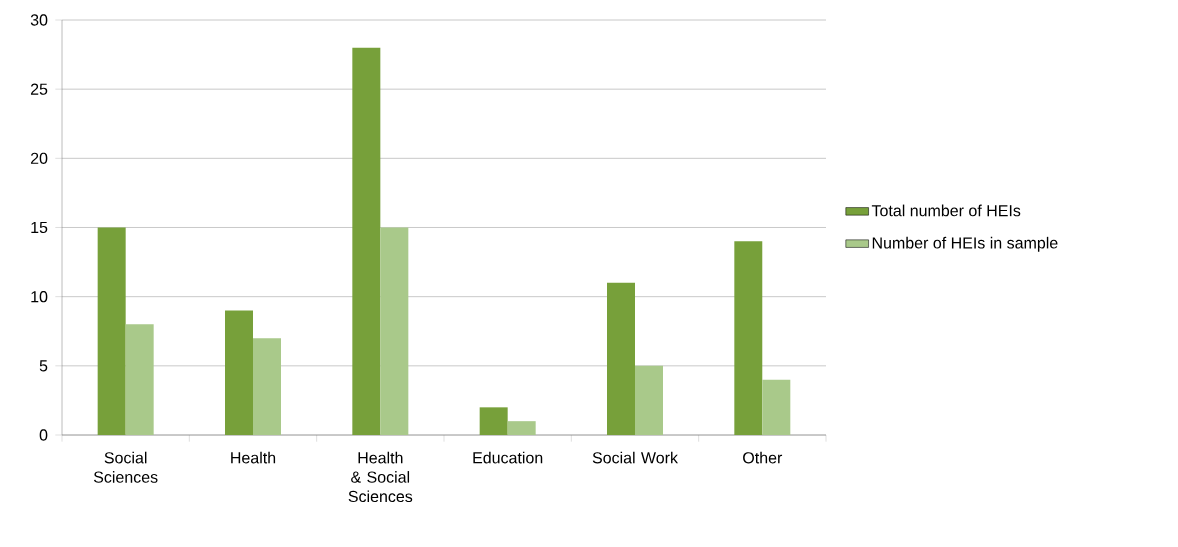 The height and width of the screenshot is (547, 1178). What do you see at coordinates (965, 244) in the screenshot?
I see `legend-label: Number of HEIs in sample` at bounding box center [965, 244].